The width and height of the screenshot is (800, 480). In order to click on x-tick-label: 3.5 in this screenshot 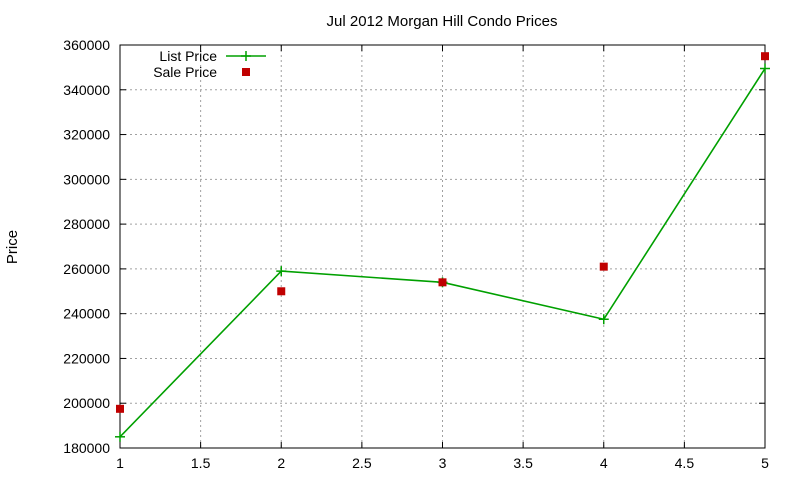, I will do `click(523, 463)`.